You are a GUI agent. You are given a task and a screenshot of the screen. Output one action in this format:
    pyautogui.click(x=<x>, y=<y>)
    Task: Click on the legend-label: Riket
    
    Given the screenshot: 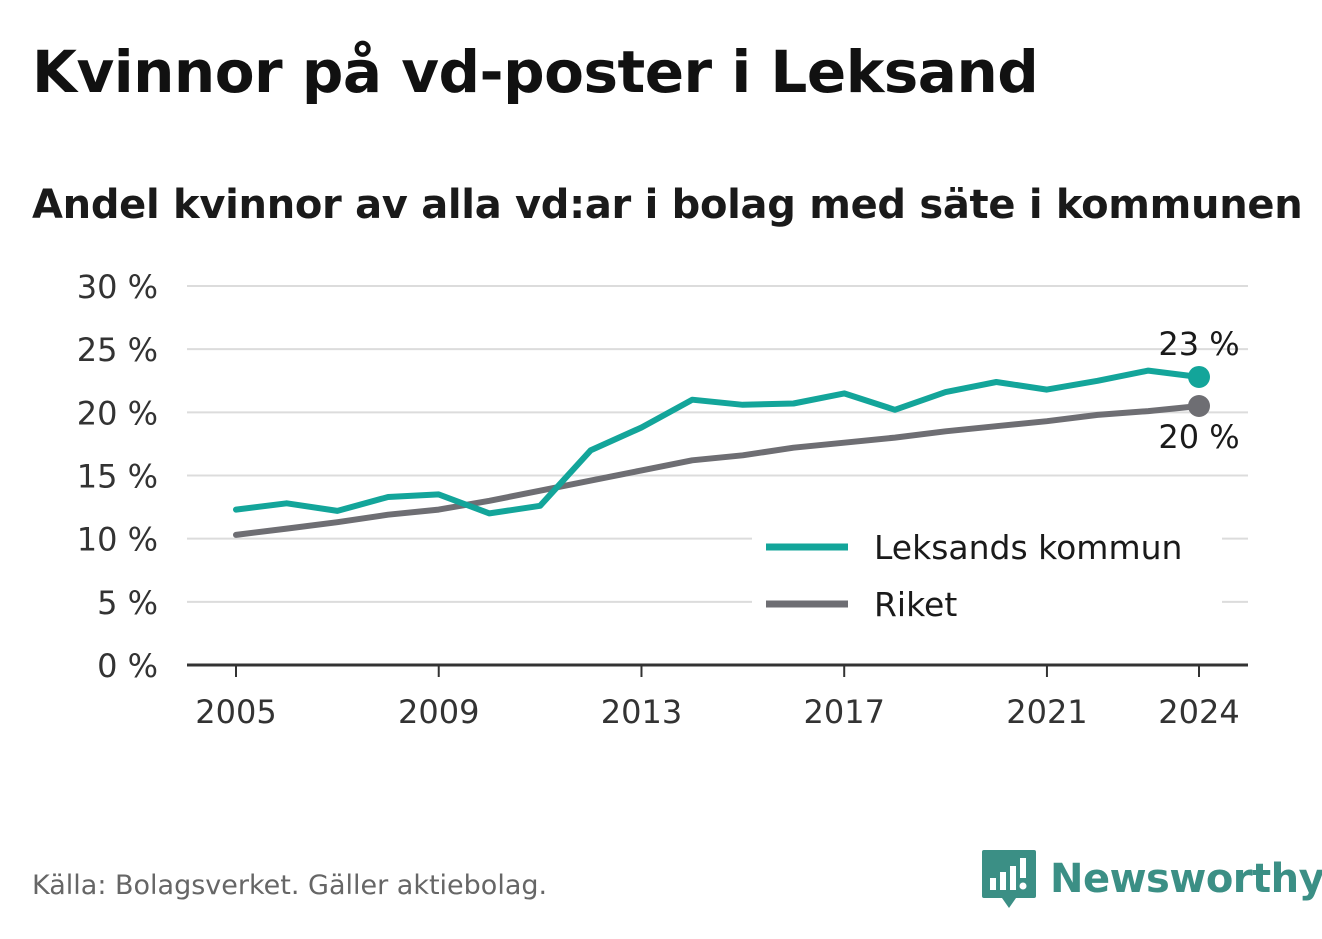 What is the action you would take?
    pyautogui.click(x=915, y=604)
    